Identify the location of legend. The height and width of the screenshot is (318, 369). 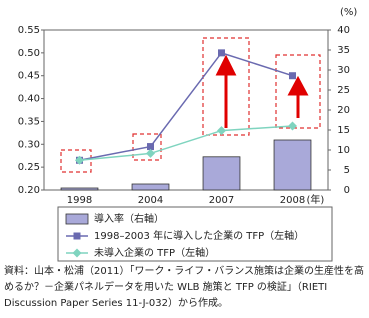
(195, 234).